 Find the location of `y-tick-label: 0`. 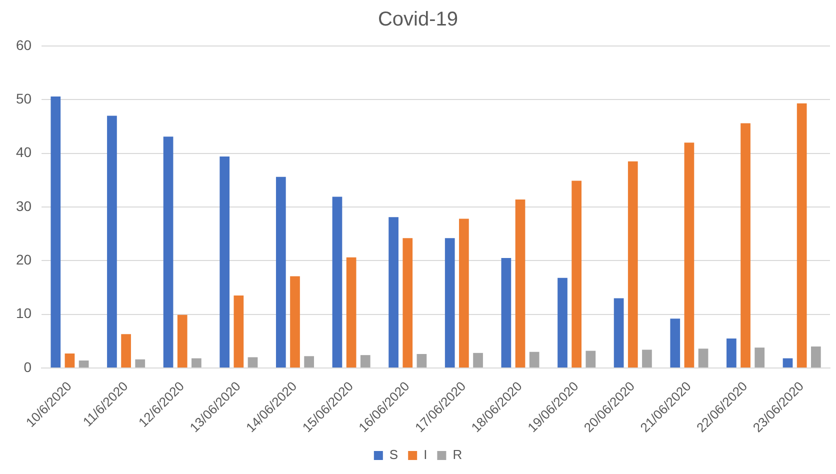

y-tick-label: 0 is located at coordinates (28, 366).